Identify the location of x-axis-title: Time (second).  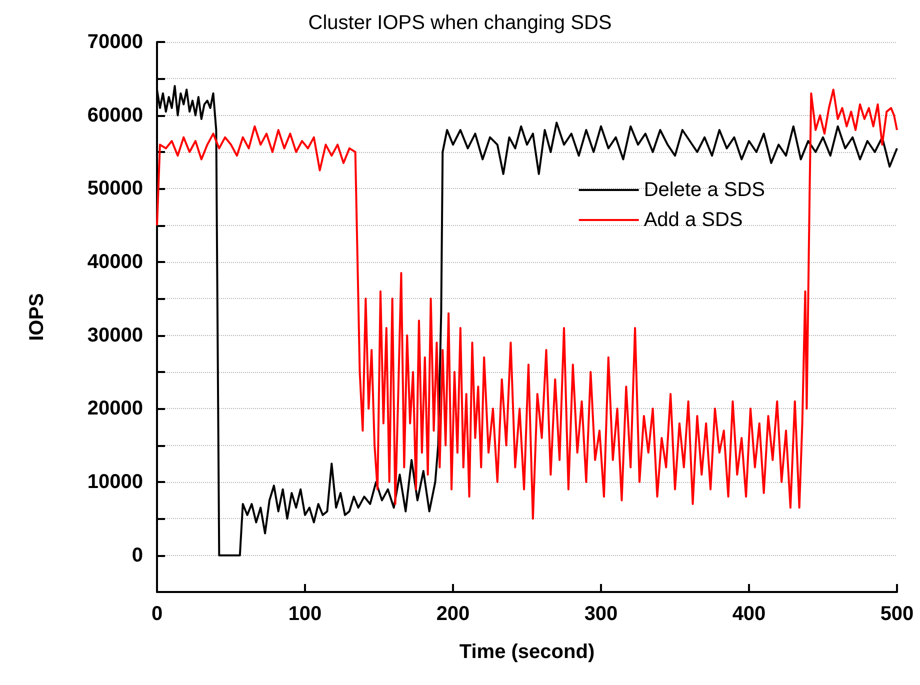
(527, 652).